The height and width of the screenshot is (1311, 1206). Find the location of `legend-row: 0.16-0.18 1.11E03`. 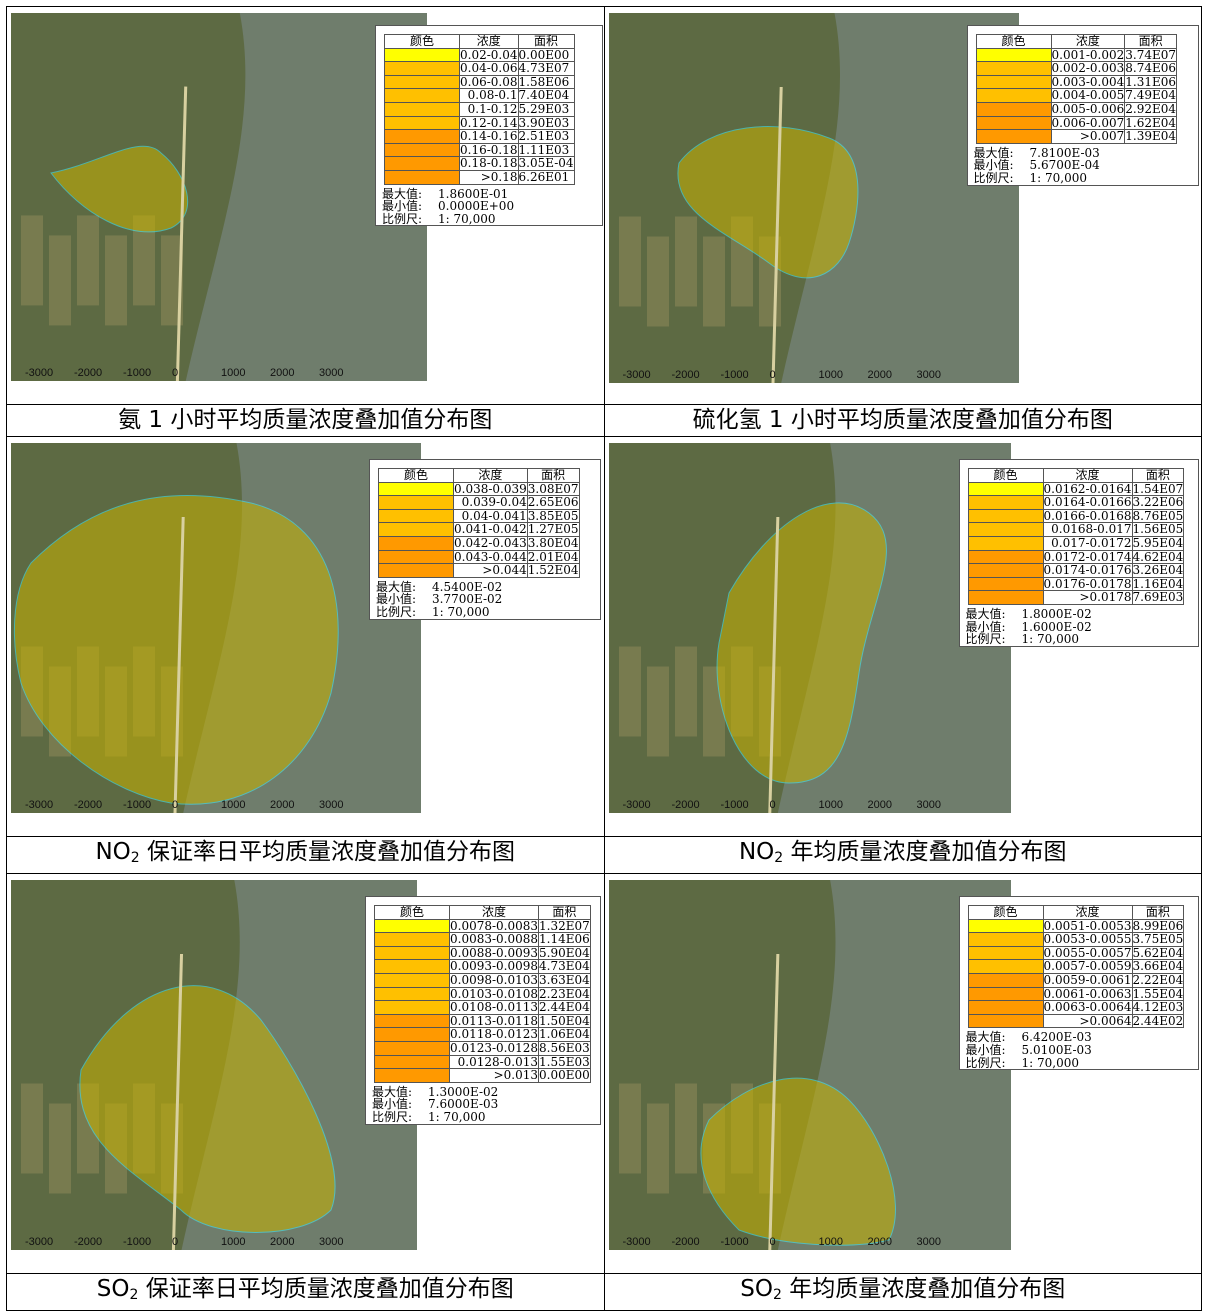

legend-row: 0.16-0.18 1.11E03 is located at coordinates (479, 150).